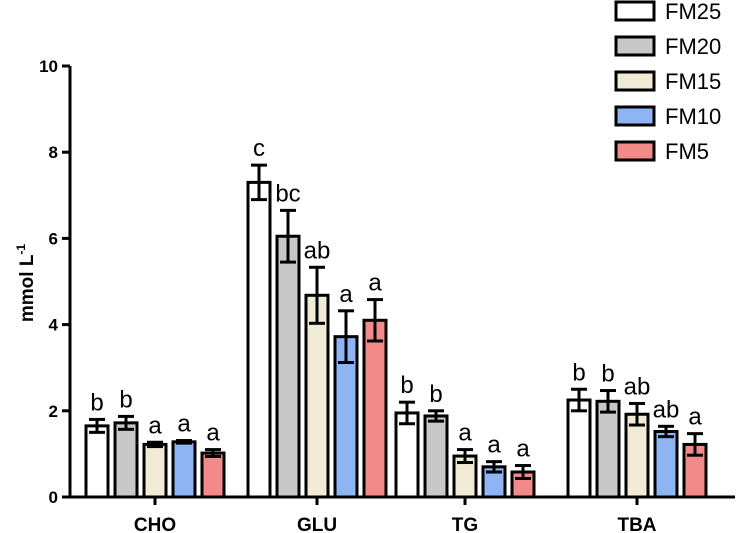 The width and height of the screenshot is (739, 533). What do you see at coordinates (48, 66) in the screenshot?
I see `y-tick-label: 10` at bounding box center [48, 66].